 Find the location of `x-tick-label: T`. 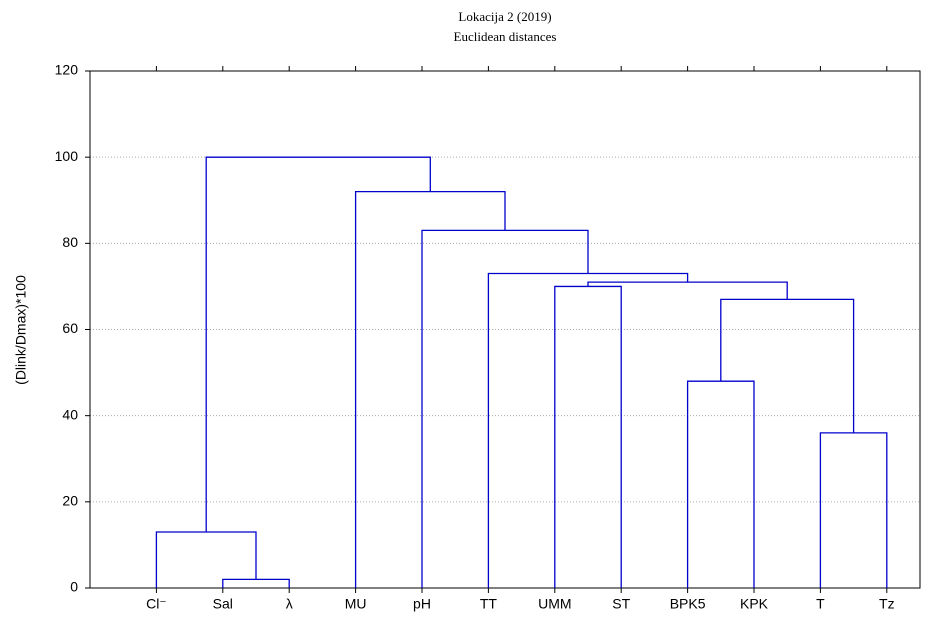

x-tick-label: T is located at coordinates (820, 604).